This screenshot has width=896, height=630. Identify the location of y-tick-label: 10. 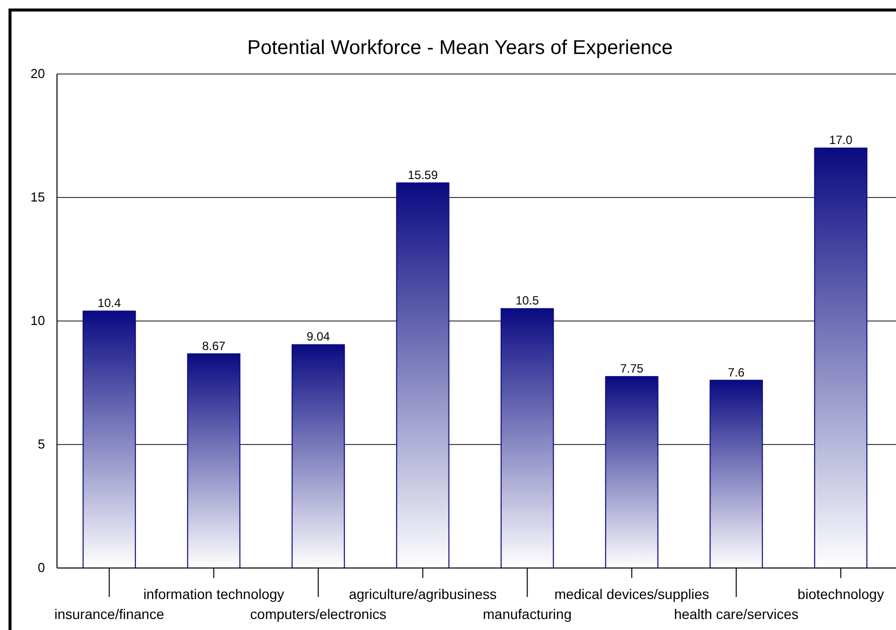
(37, 320).